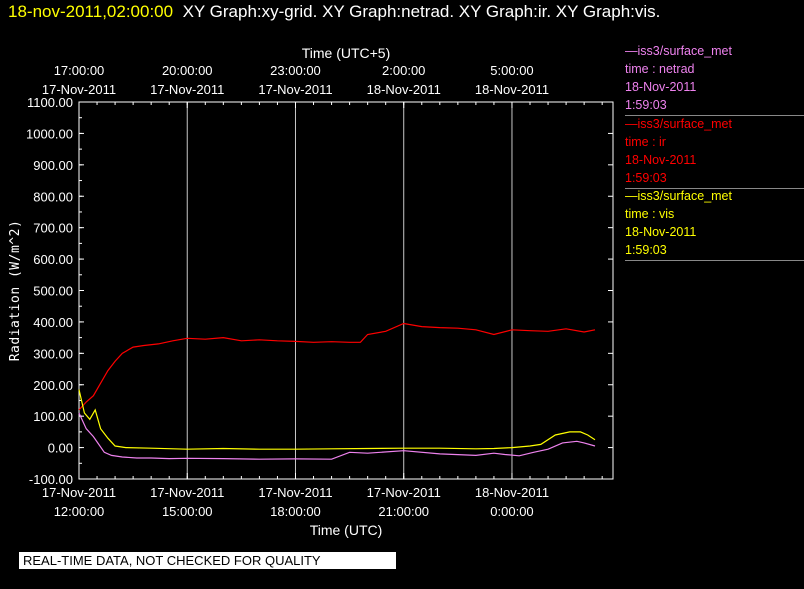 This screenshot has width=804, height=589. I want to click on header-timestamp: 18-nov-2011,02:00:00, so click(91, 11).